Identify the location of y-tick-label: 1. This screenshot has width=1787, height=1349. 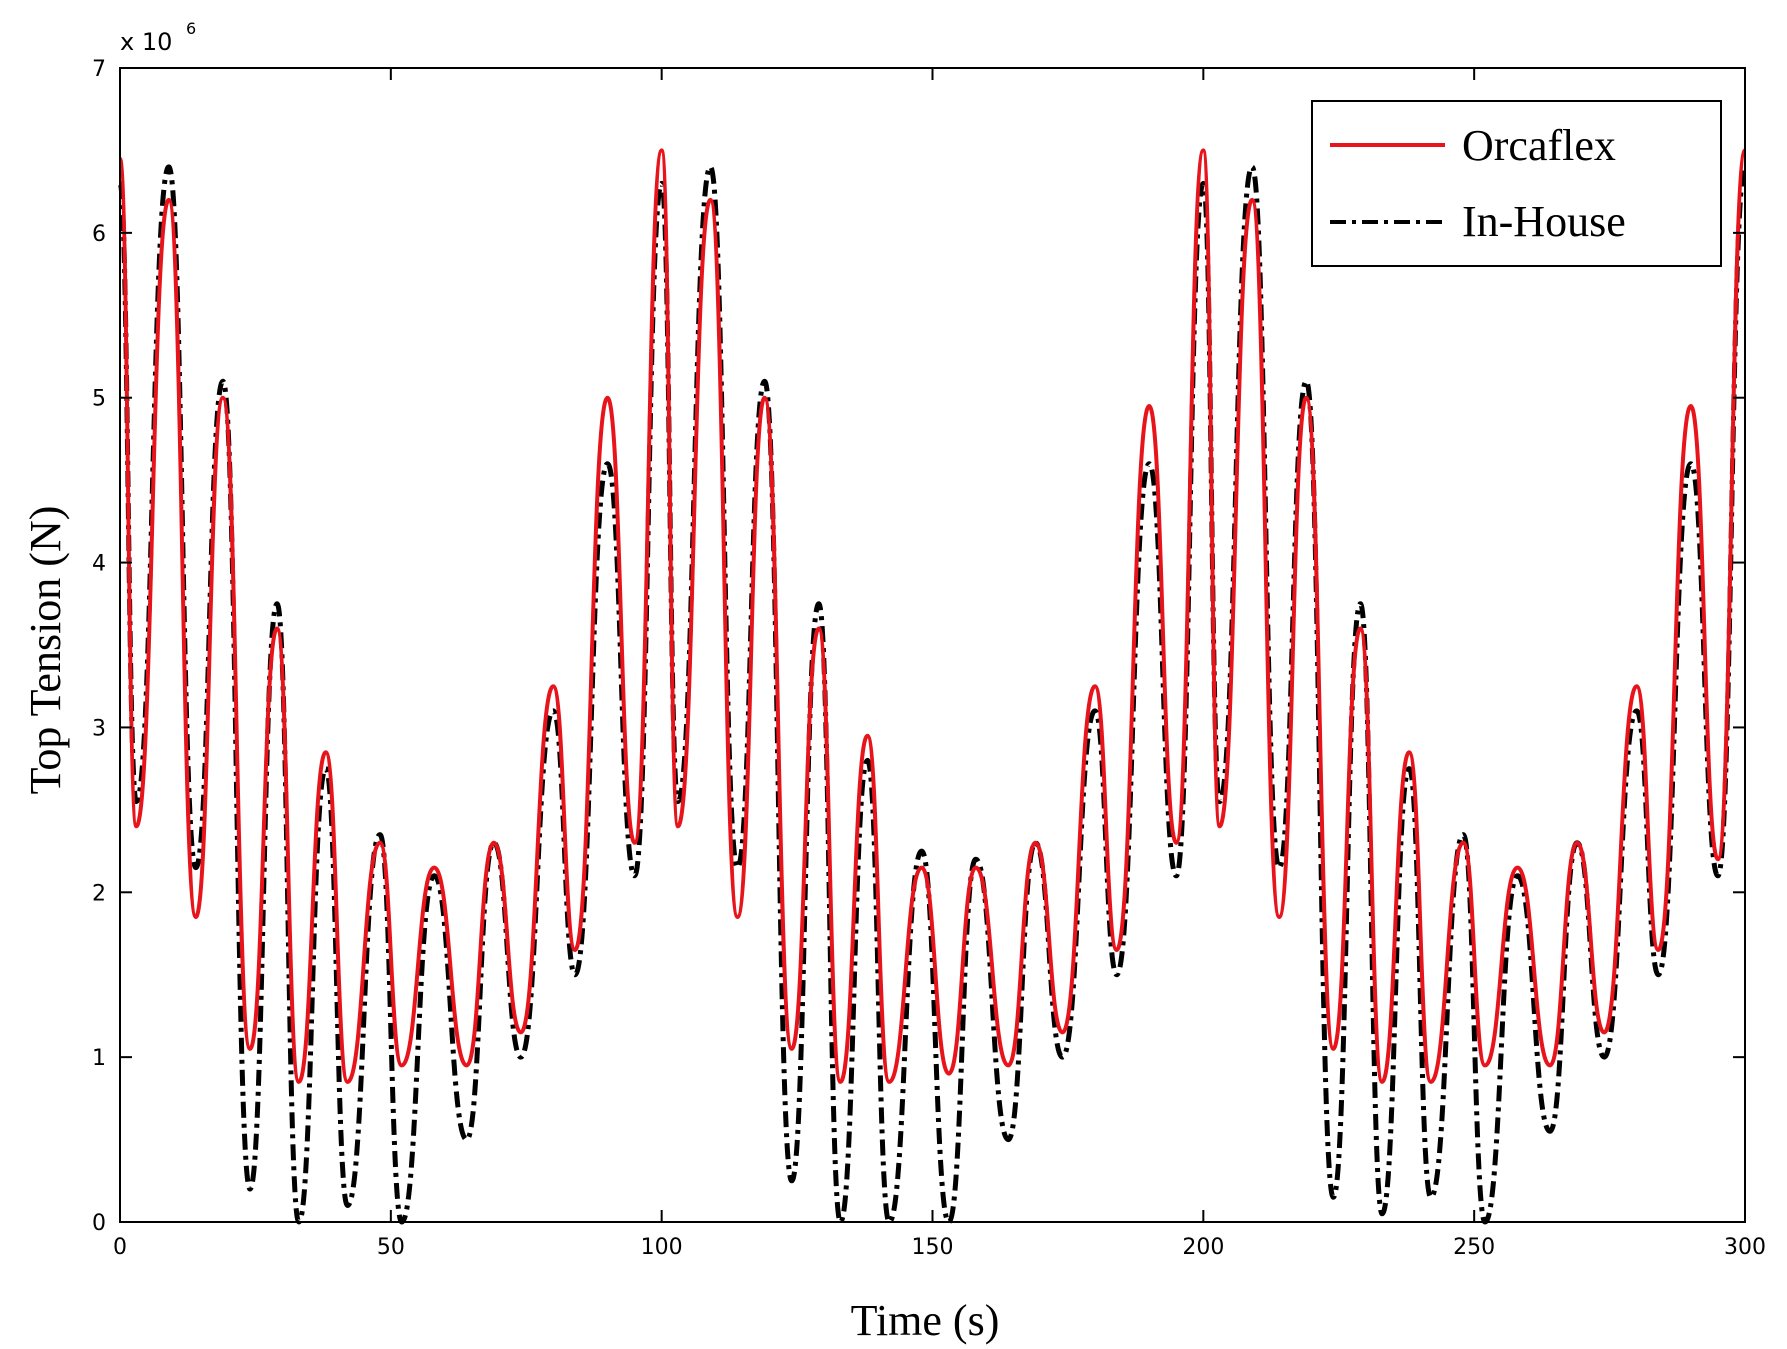
(99, 1058).